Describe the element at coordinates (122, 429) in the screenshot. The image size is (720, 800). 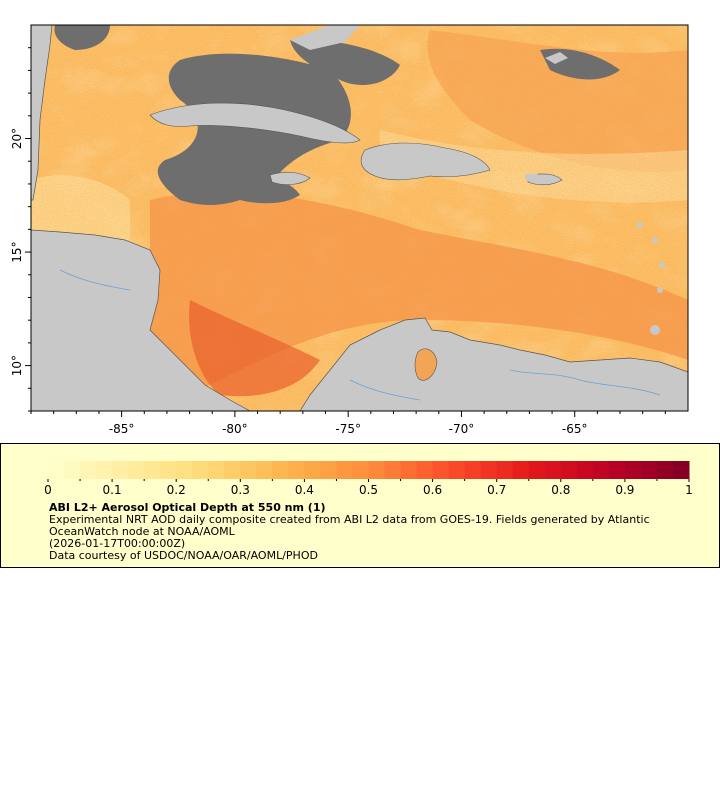
I see `lon-tick-label: -85°` at that location.